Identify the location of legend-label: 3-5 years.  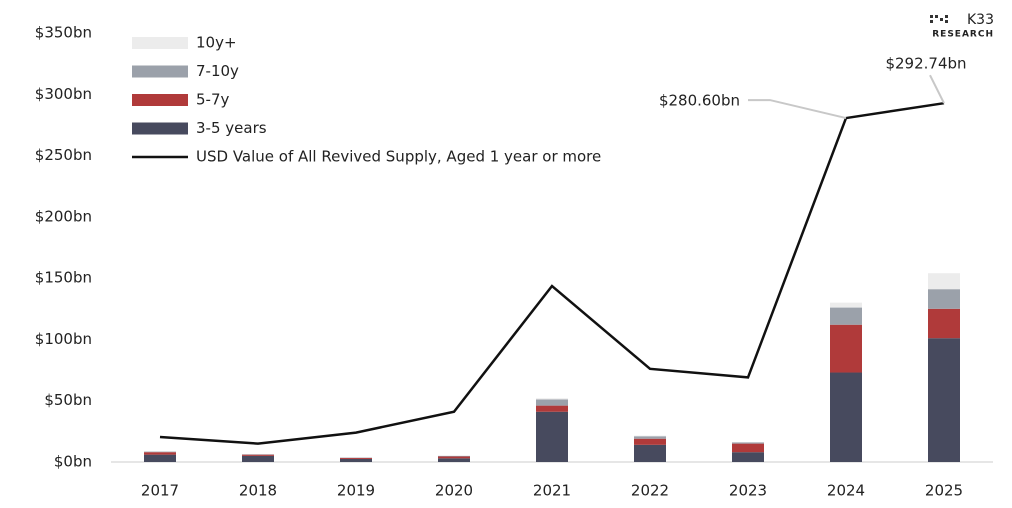
(231, 128).